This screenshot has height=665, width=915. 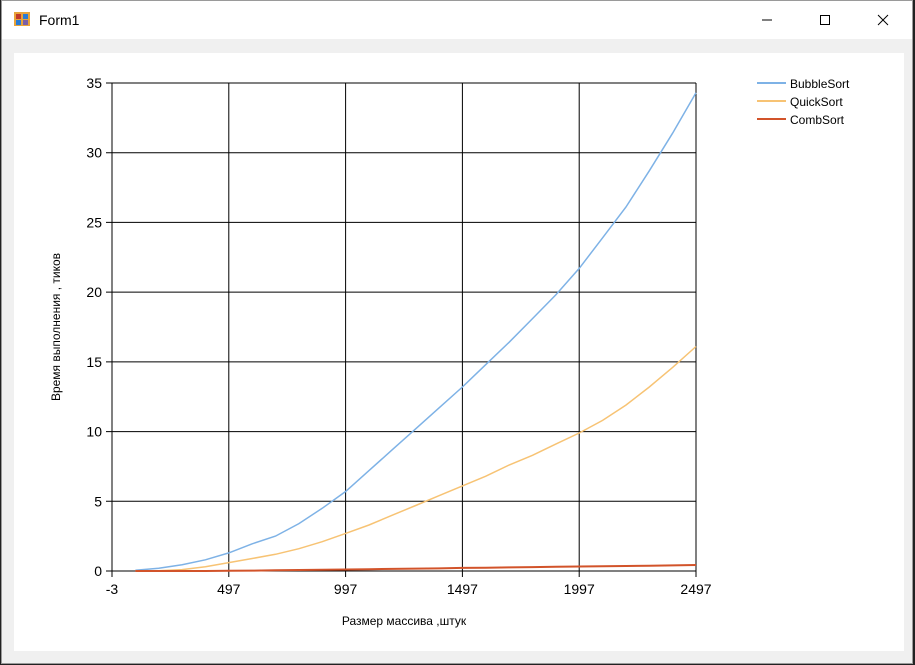 What do you see at coordinates (112, 589) in the screenshot?
I see `x-tick-label: -3` at bounding box center [112, 589].